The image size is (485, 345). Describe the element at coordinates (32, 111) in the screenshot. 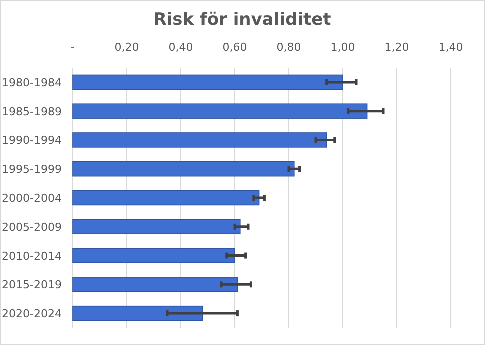

I see `y-tick-label: 1985-1989` at that location.